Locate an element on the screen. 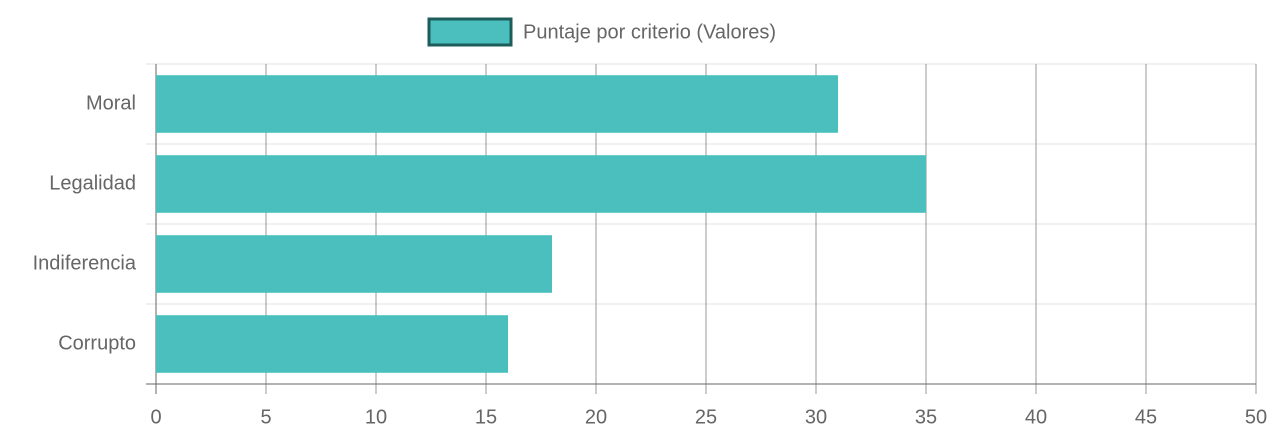 The width and height of the screenshot is (1274, 440). y-tick-label: Legalidad is located at coordinates (92, 183).